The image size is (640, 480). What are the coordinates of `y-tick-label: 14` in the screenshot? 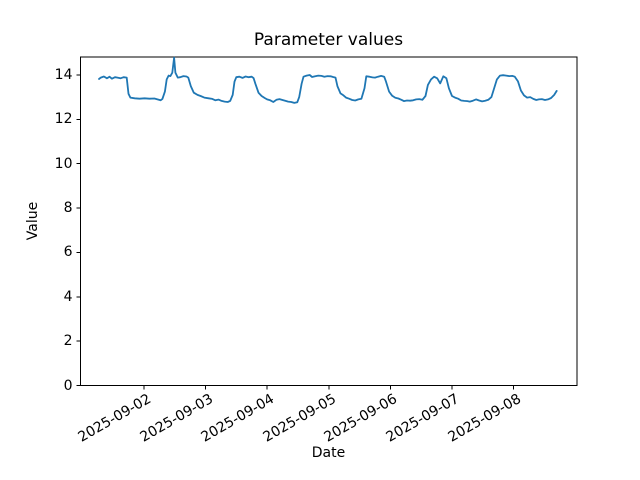 It's located at (63, 74).